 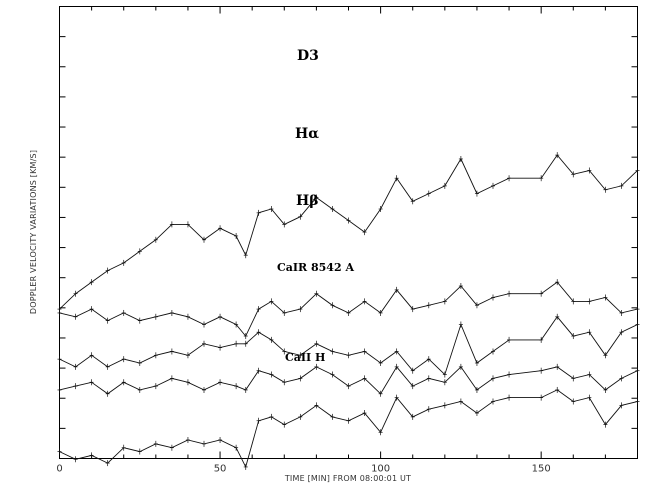 What do you see at coordinates (305, 357) in the screenshot?
I see `series-label-caii-h: CaII H` at bounding box center [305, 357].